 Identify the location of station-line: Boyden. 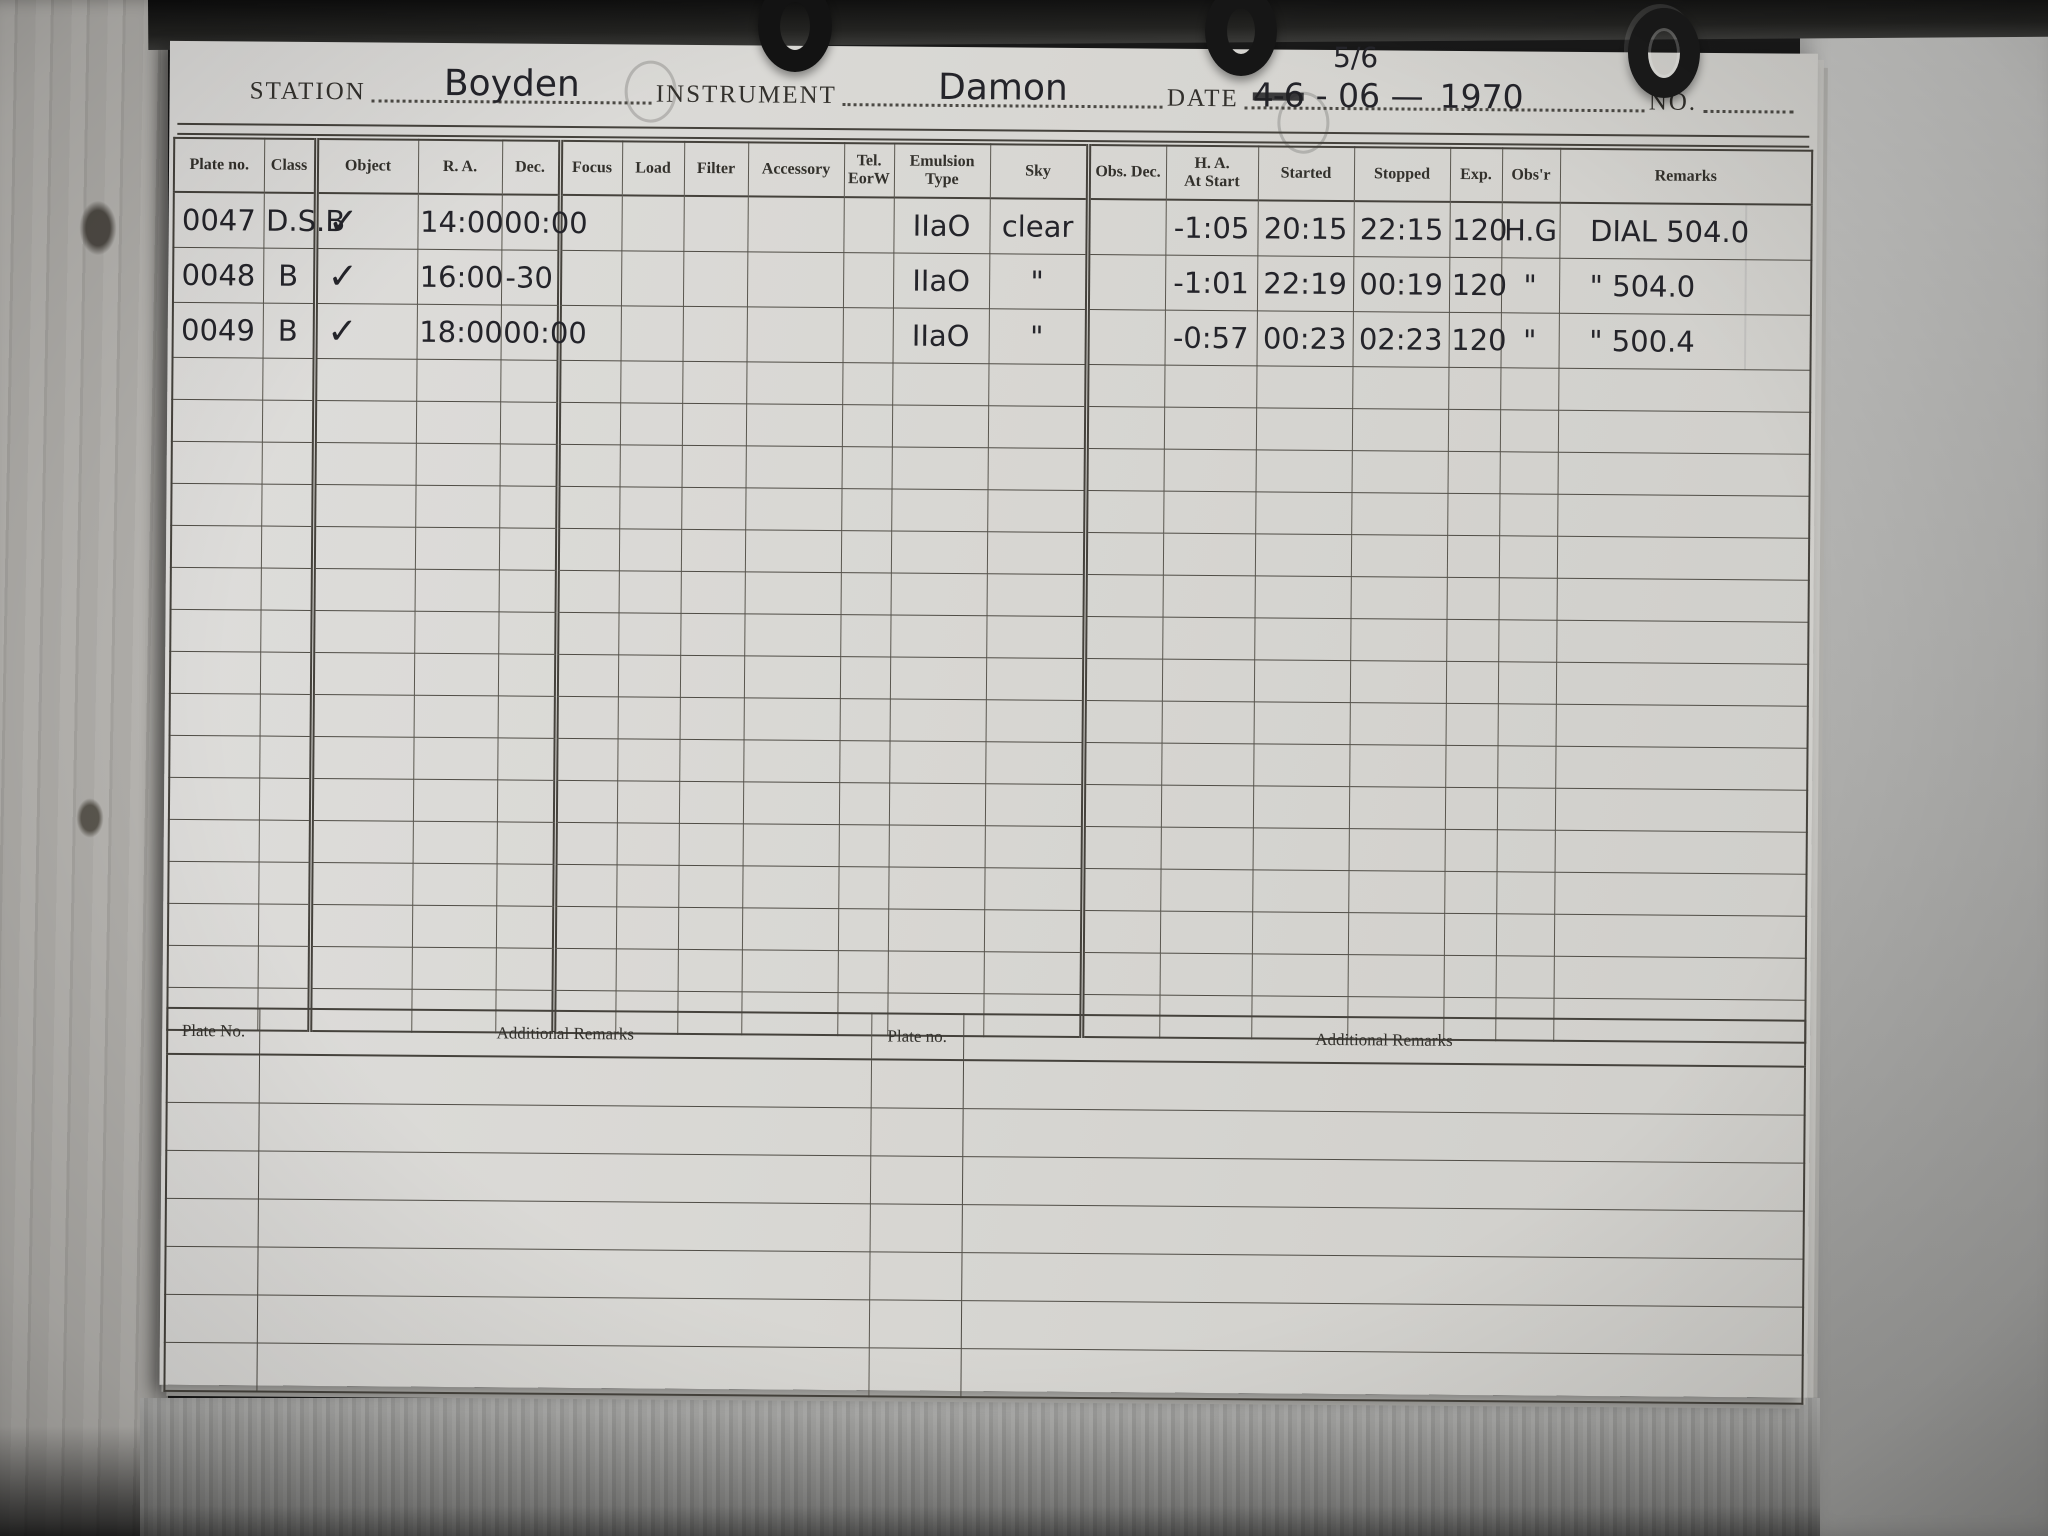
(511, 84).